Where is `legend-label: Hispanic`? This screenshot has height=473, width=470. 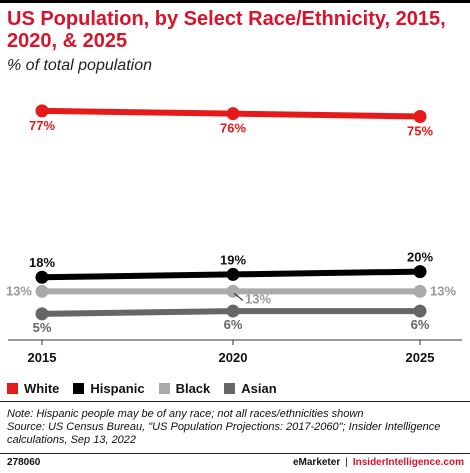 legend-label: Hispanic is located at coordinates (117, 388).